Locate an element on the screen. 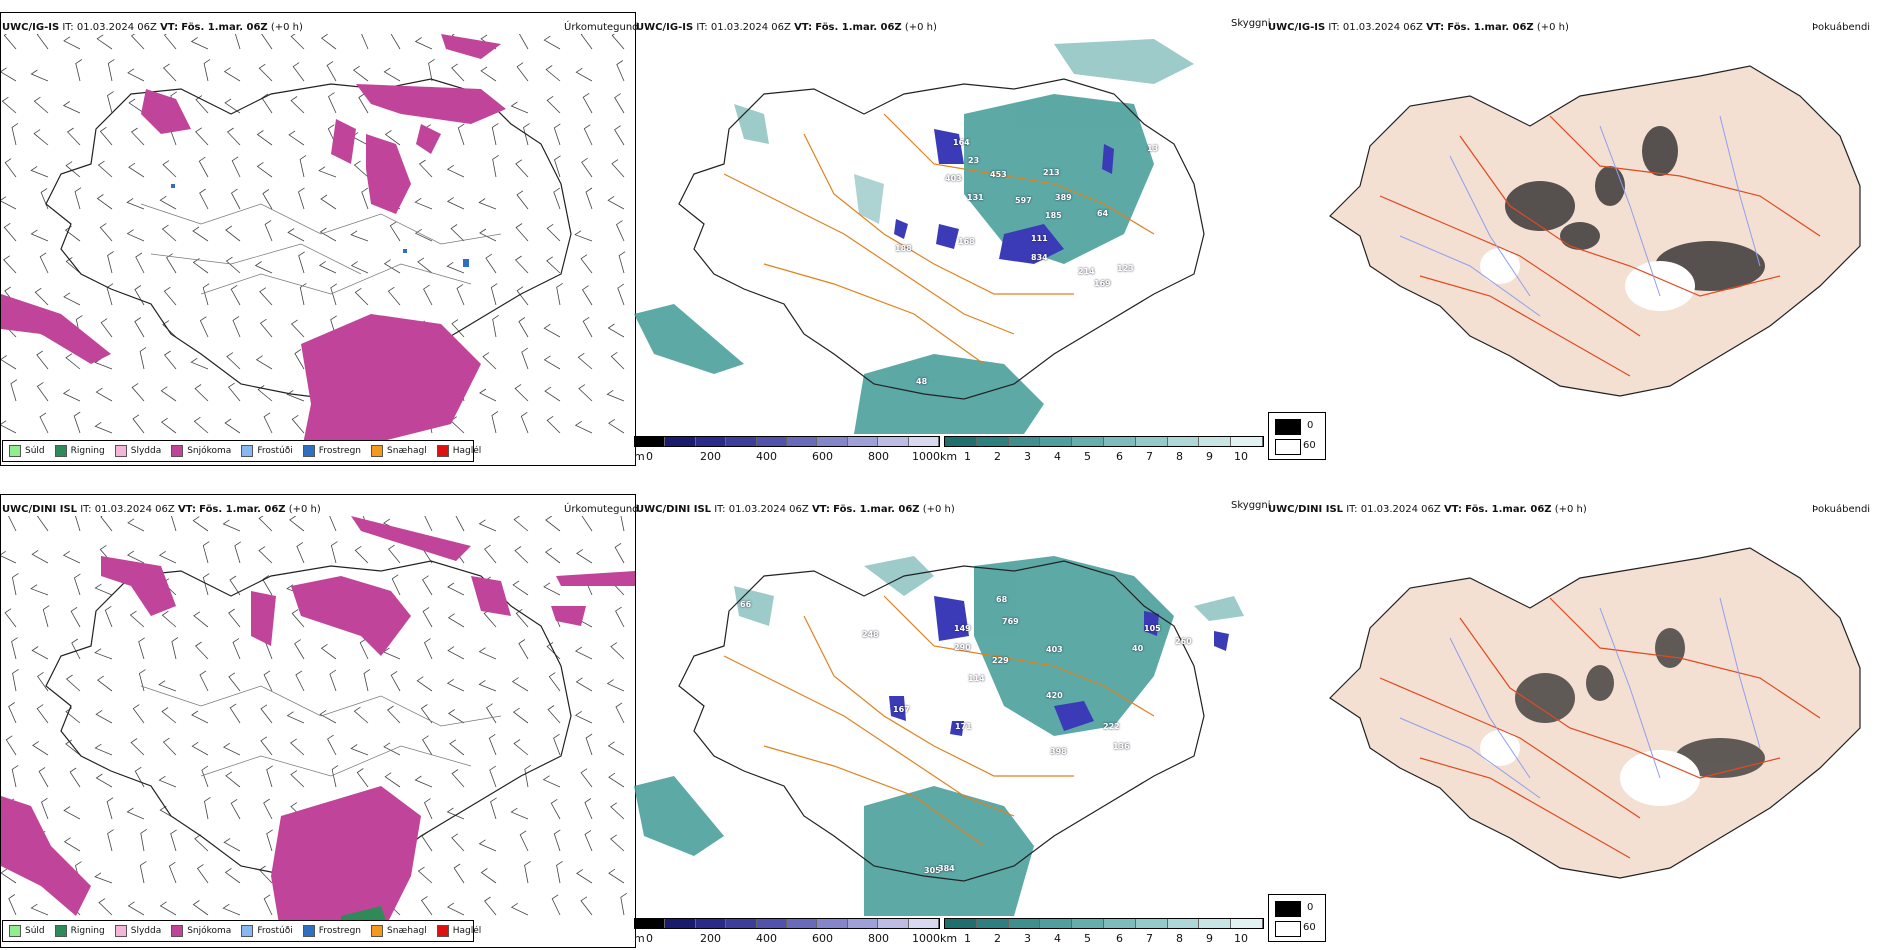 This screenshot has height=950, width=1900. vis-label: 64 is located at coordinates (1103, 213).